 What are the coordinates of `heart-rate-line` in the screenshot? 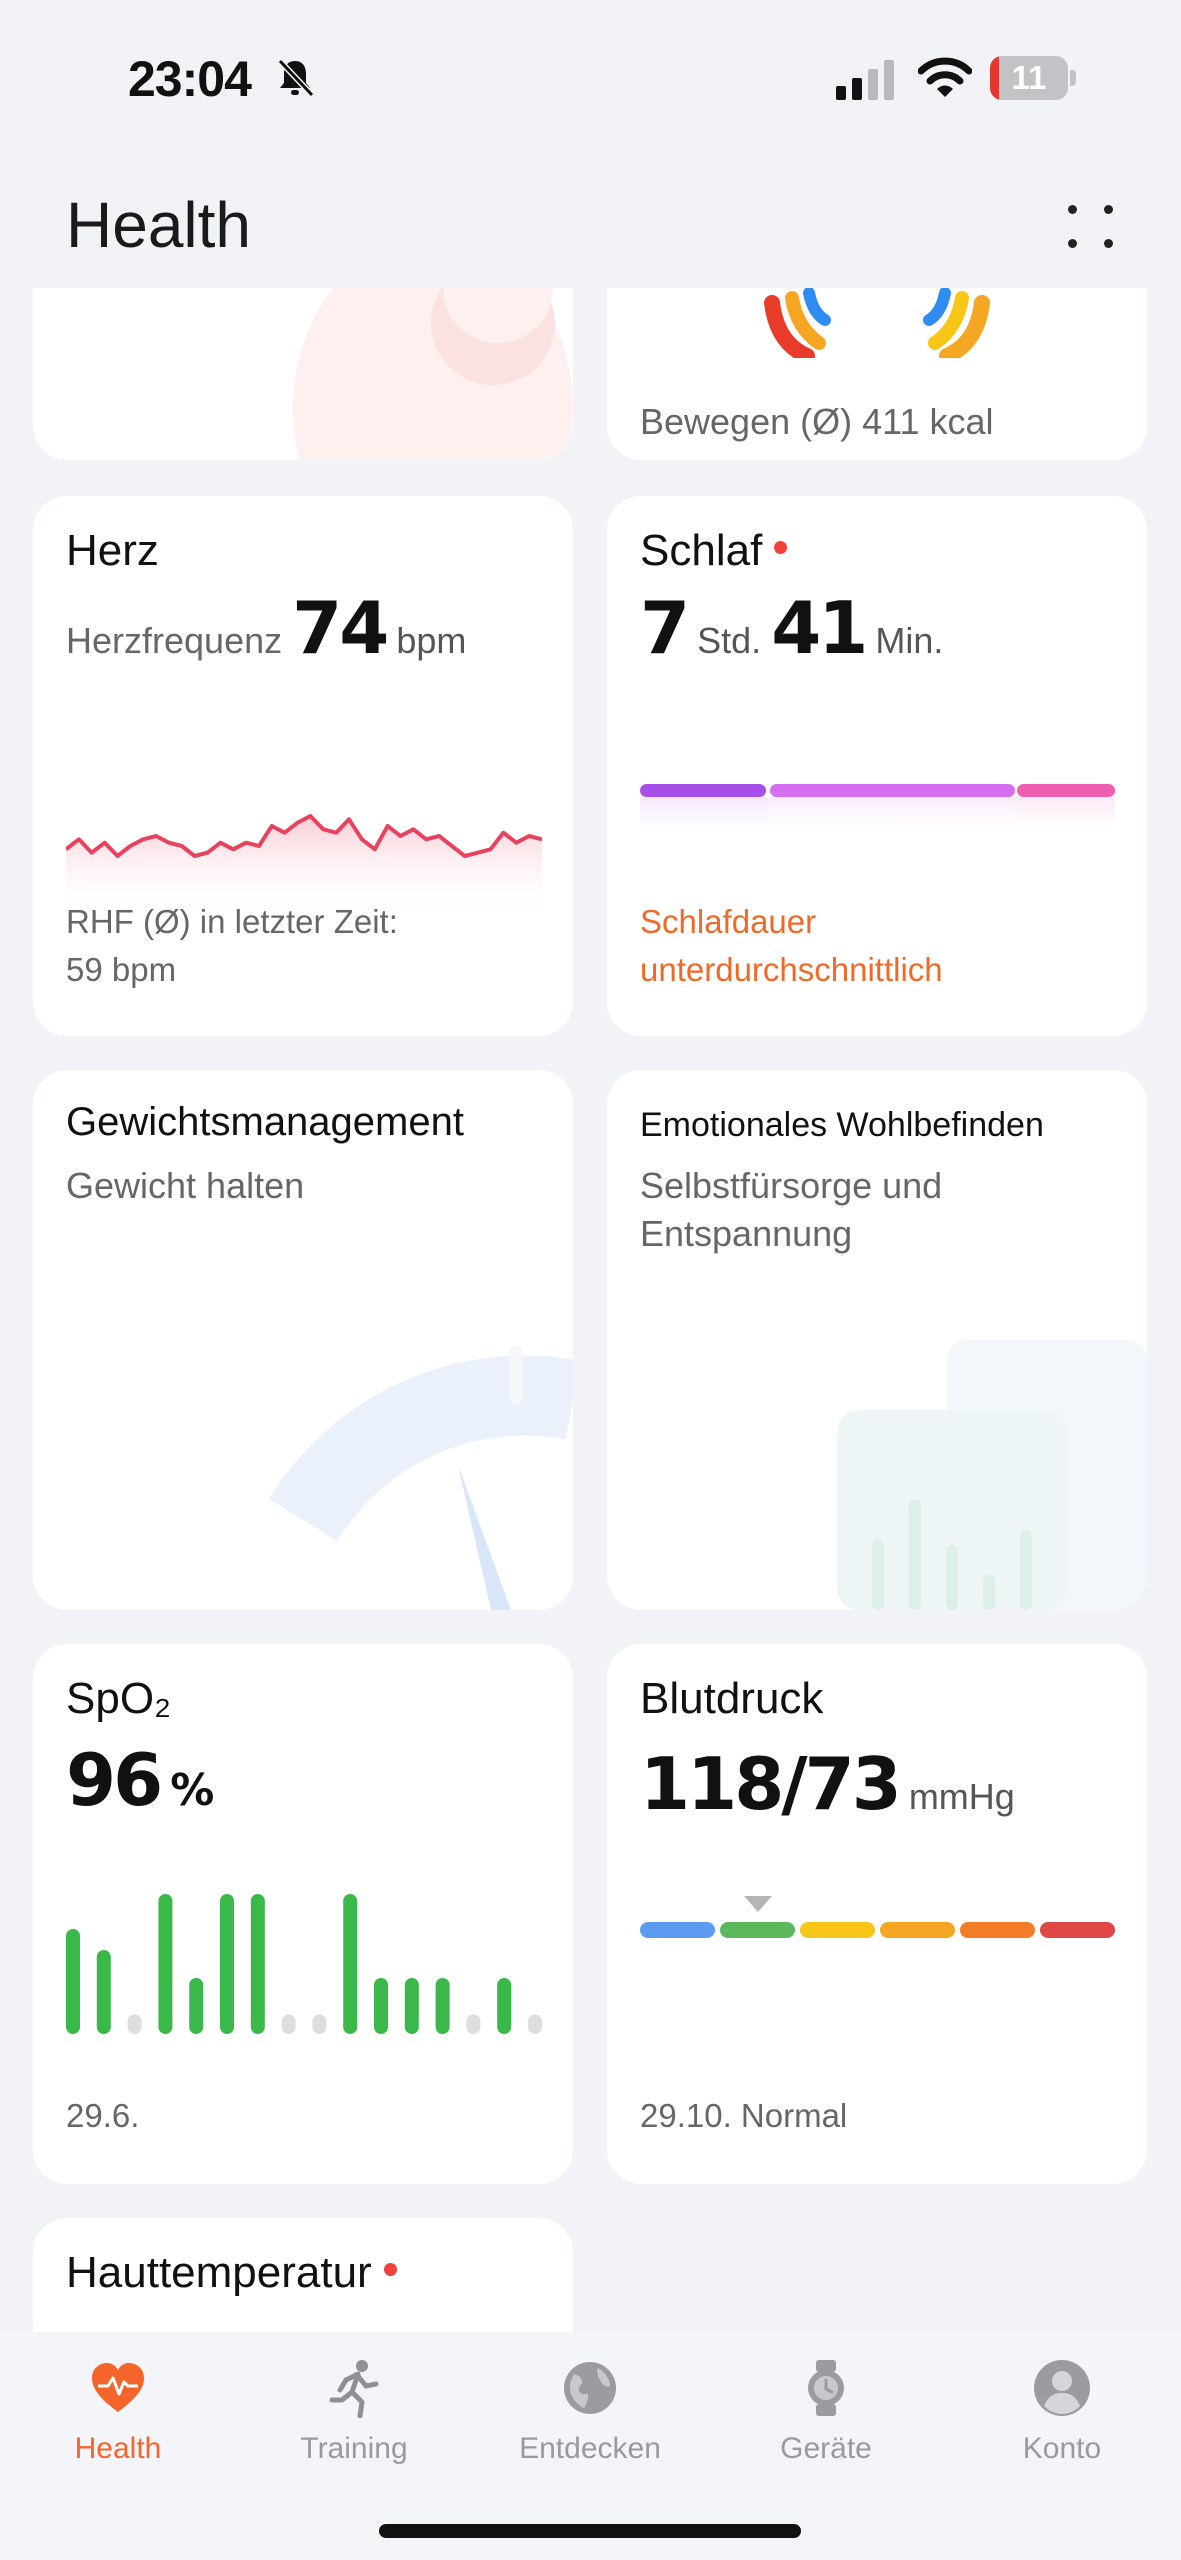 It's located at (304, 836).